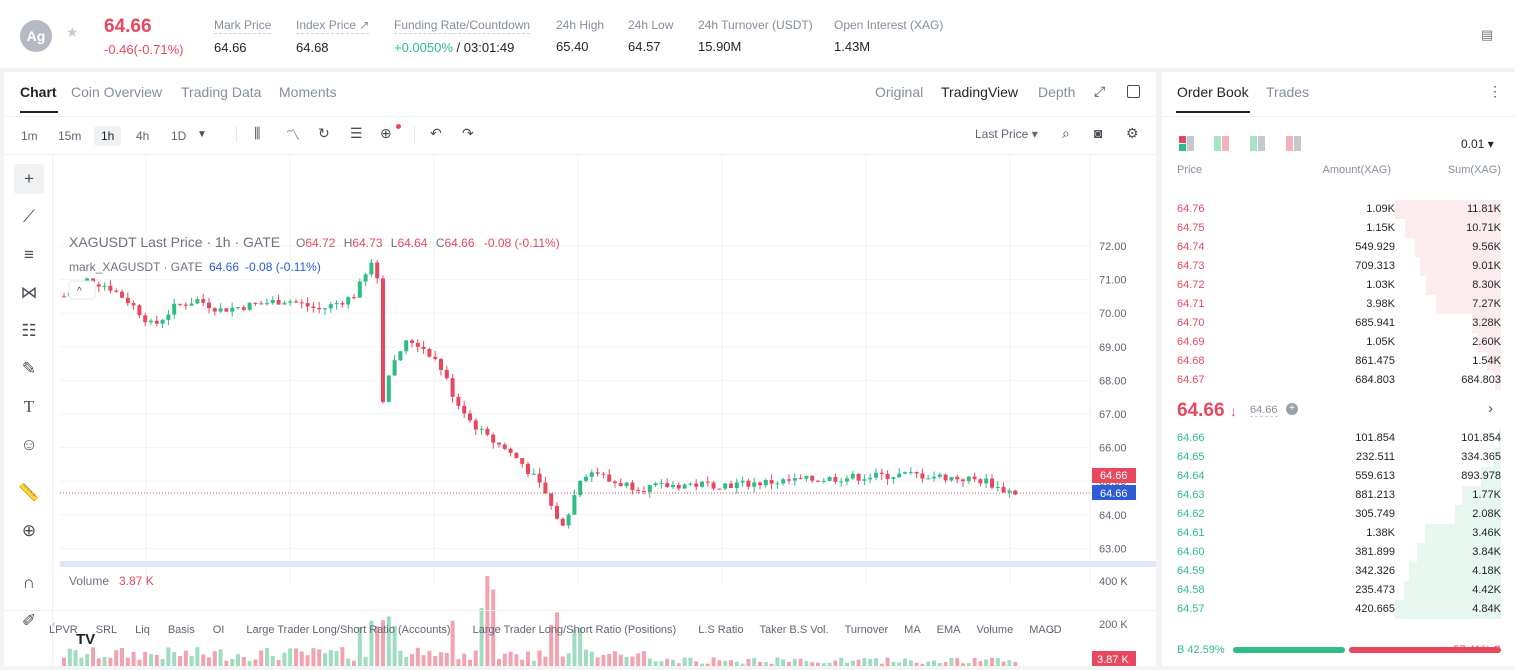 This screenshot has width=1515, height=670. I want to click on tab-trading-data: Trading Data, so click(221, 92).